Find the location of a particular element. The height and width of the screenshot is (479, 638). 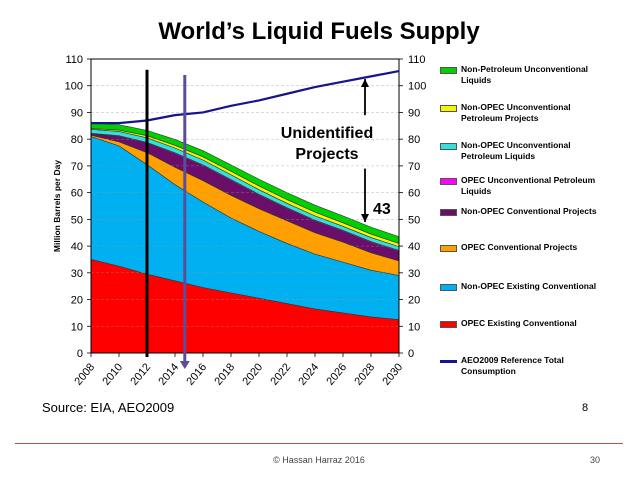

y-tick-right-30: 30 is located at coordinates (414, 274).